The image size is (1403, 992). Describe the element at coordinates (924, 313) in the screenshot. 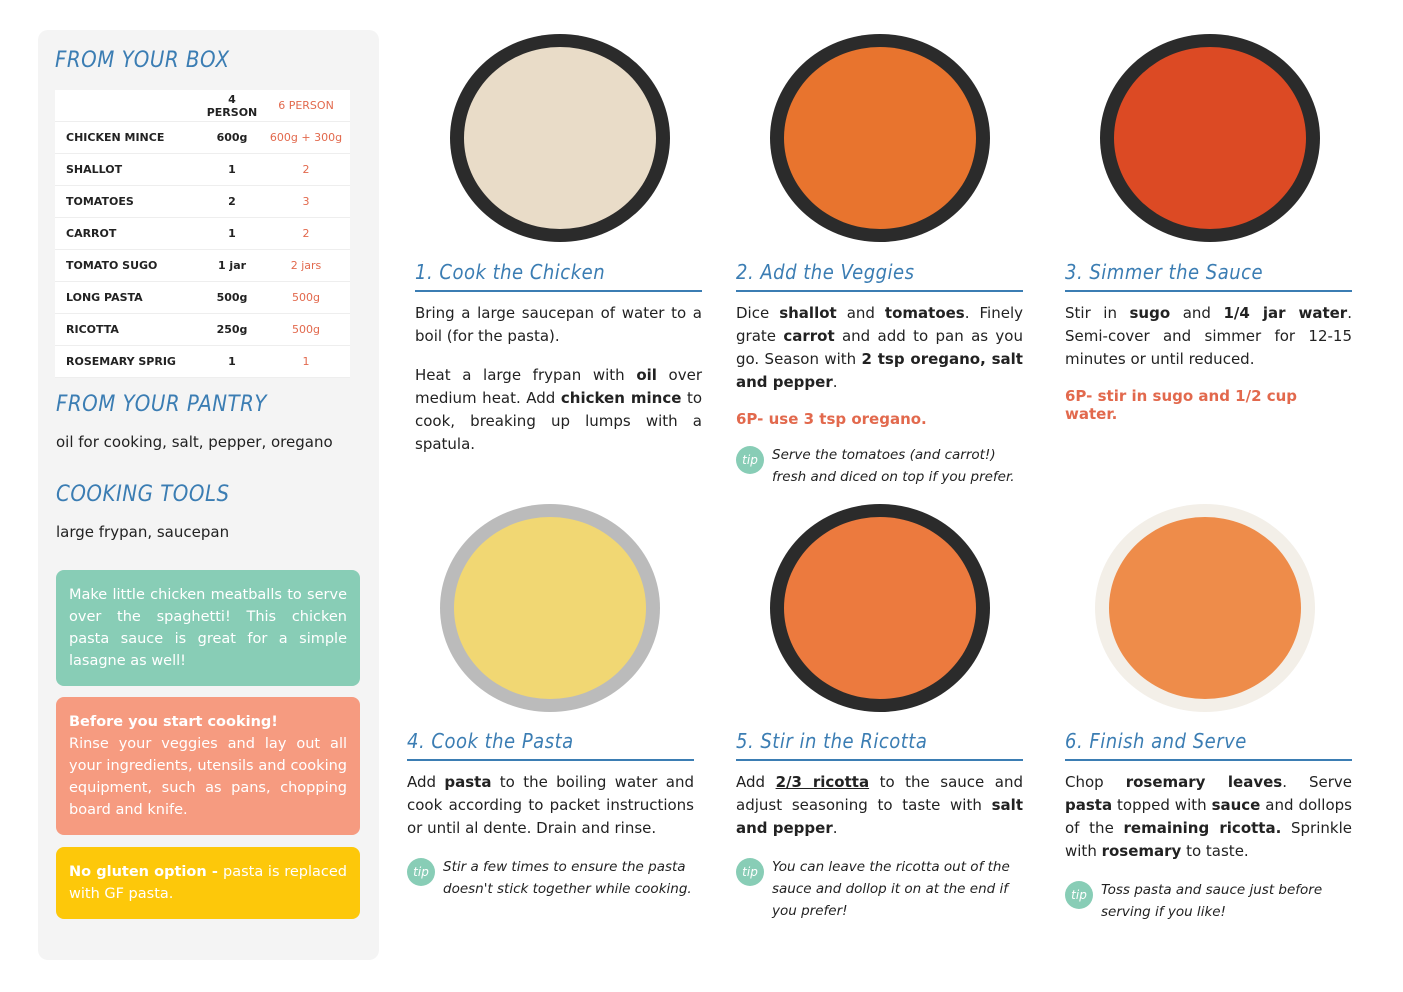

I see `text-run: tomatoes` at that location.